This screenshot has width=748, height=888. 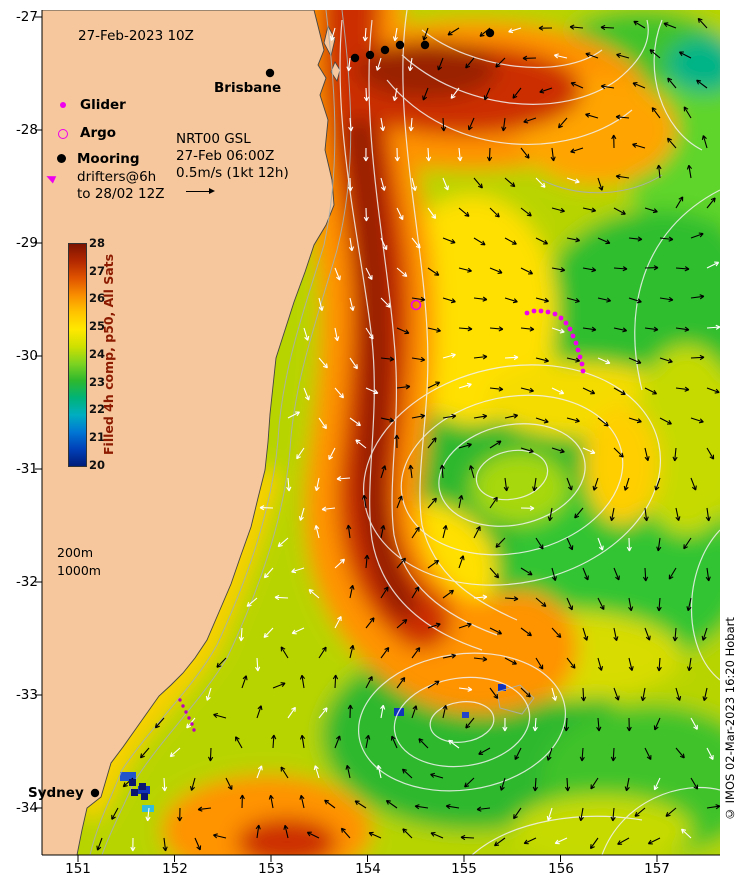 I want to click on colorbar-tick: 23, so click(x=97, y=382).